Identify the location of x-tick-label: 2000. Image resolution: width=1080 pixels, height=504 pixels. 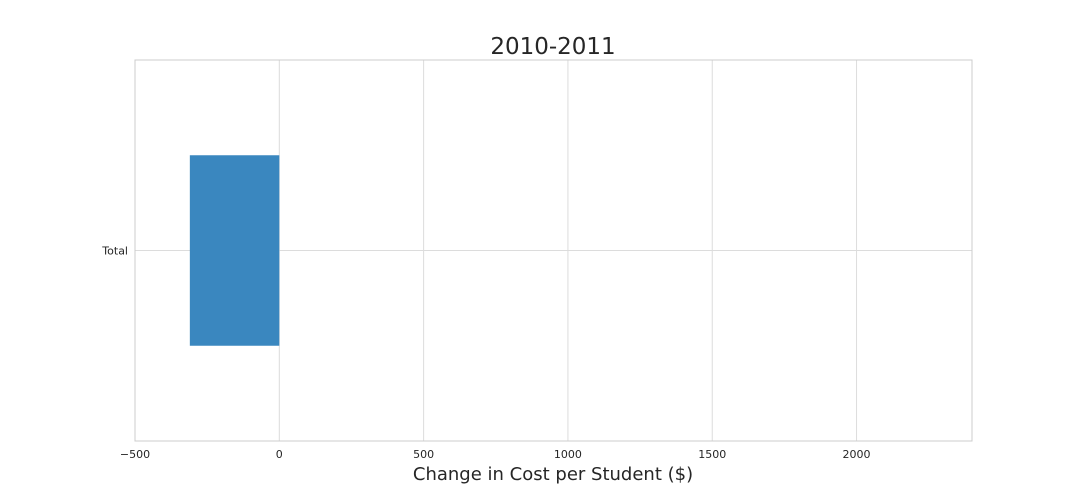
(857, 454).